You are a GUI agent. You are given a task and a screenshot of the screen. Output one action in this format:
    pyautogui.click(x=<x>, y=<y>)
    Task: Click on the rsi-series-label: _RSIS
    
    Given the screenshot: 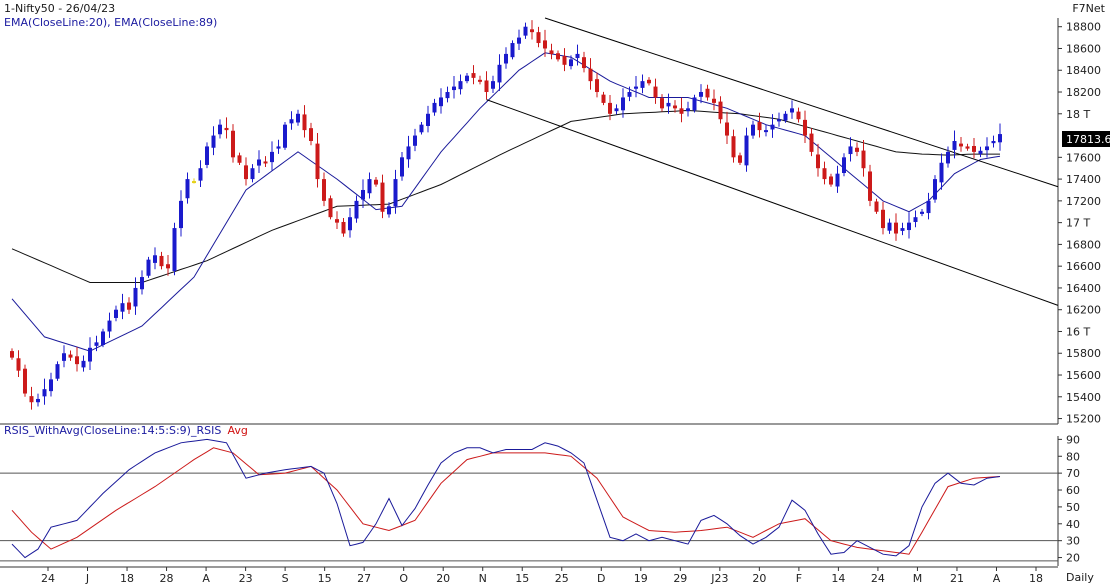 What is the action you would take?
    pyautogui.click(x=206, y=430)
    